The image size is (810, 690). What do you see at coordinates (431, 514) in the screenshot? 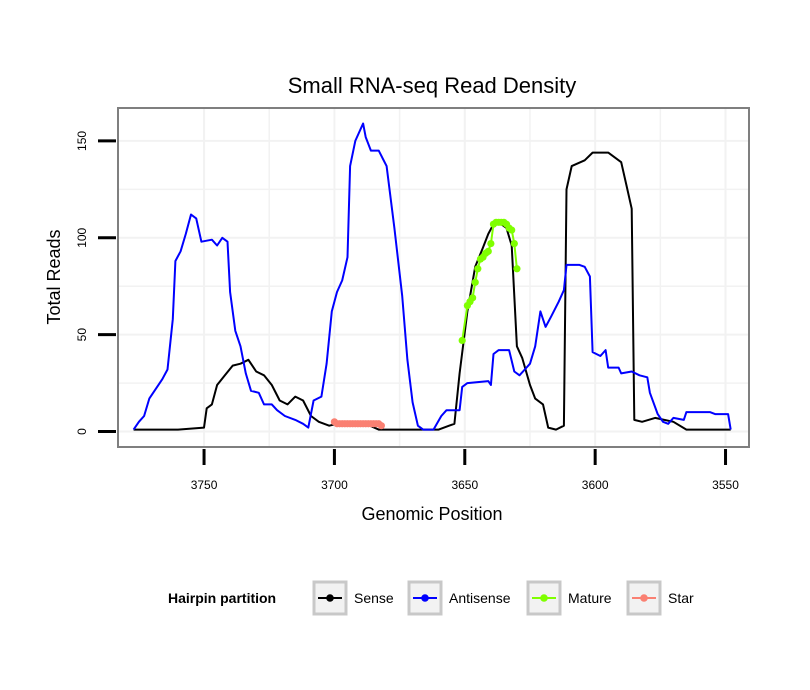
I see `x-axis-title: Genomic Position` at bounding box center [431, 514].